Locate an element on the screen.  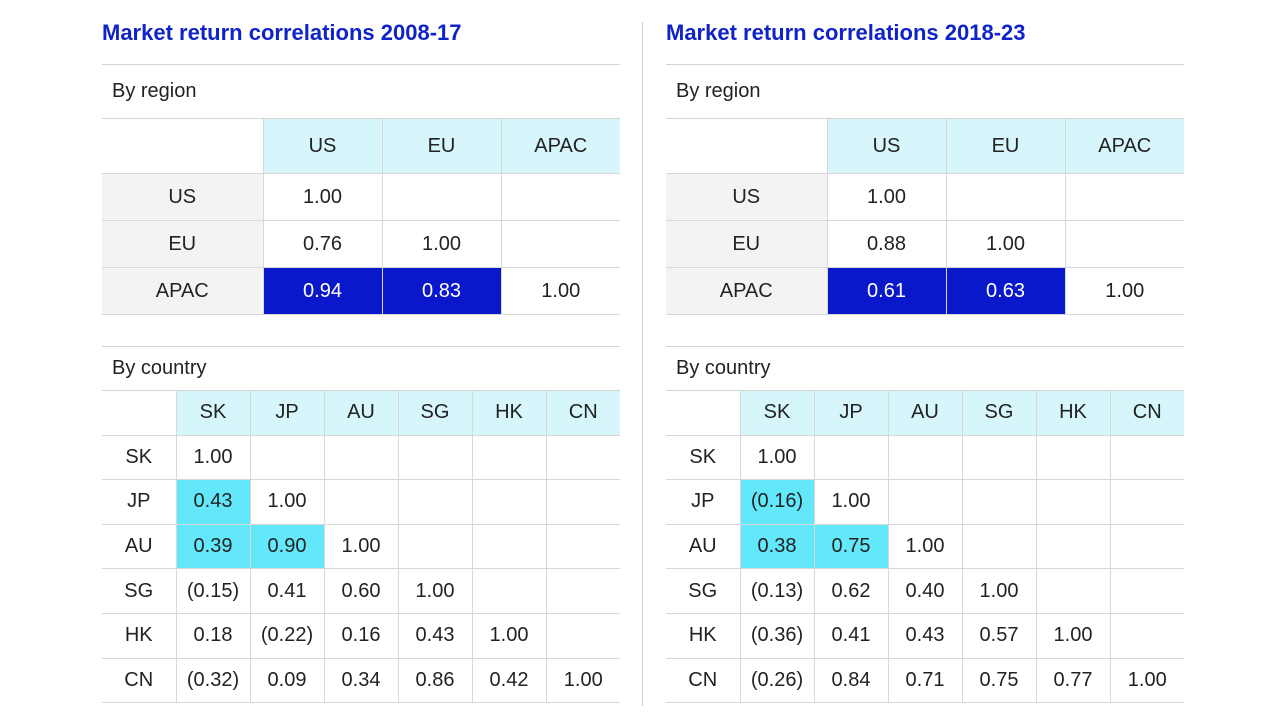
correlation-cell-highlighted: 0.43 is located at coordinates (213, 502).